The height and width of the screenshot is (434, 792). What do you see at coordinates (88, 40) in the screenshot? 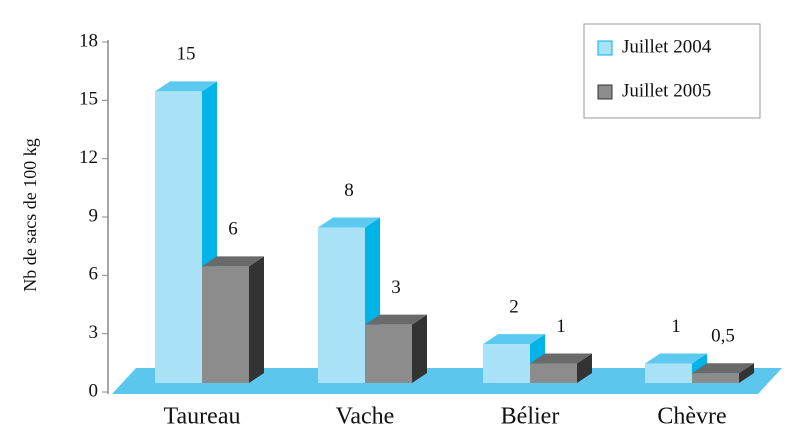
I see `y-tick-label: 18` at bounding box center [88, 40].